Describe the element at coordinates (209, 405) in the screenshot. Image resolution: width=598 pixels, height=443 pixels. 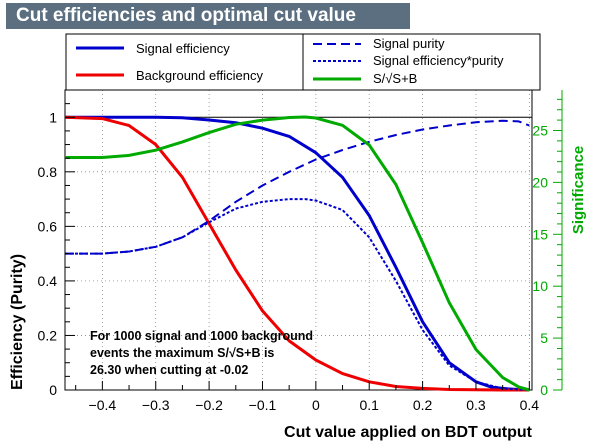
I see `x-tick-label: −0.2` at that location.